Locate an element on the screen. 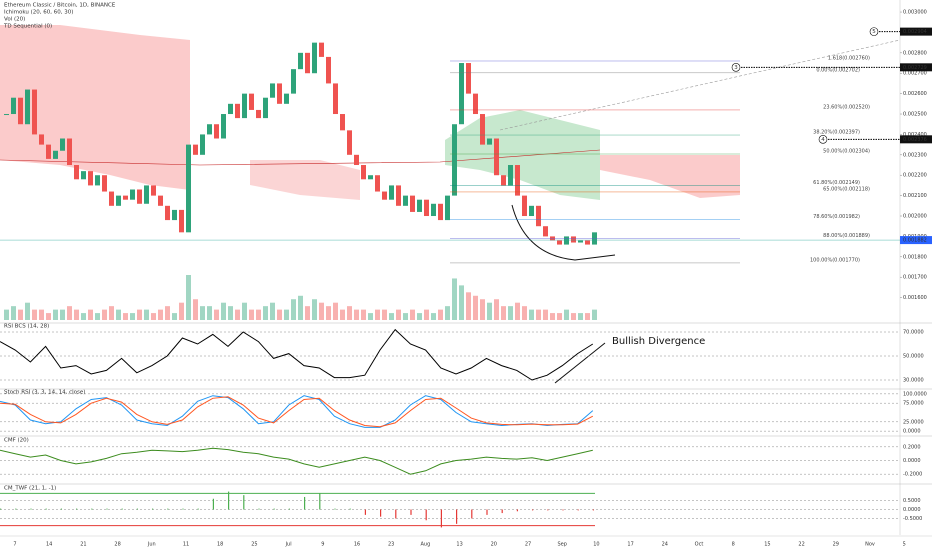 Image resolution: width=932 pixels, height=550 pixels. date-label: 15 is located at coordinates (767, 545).